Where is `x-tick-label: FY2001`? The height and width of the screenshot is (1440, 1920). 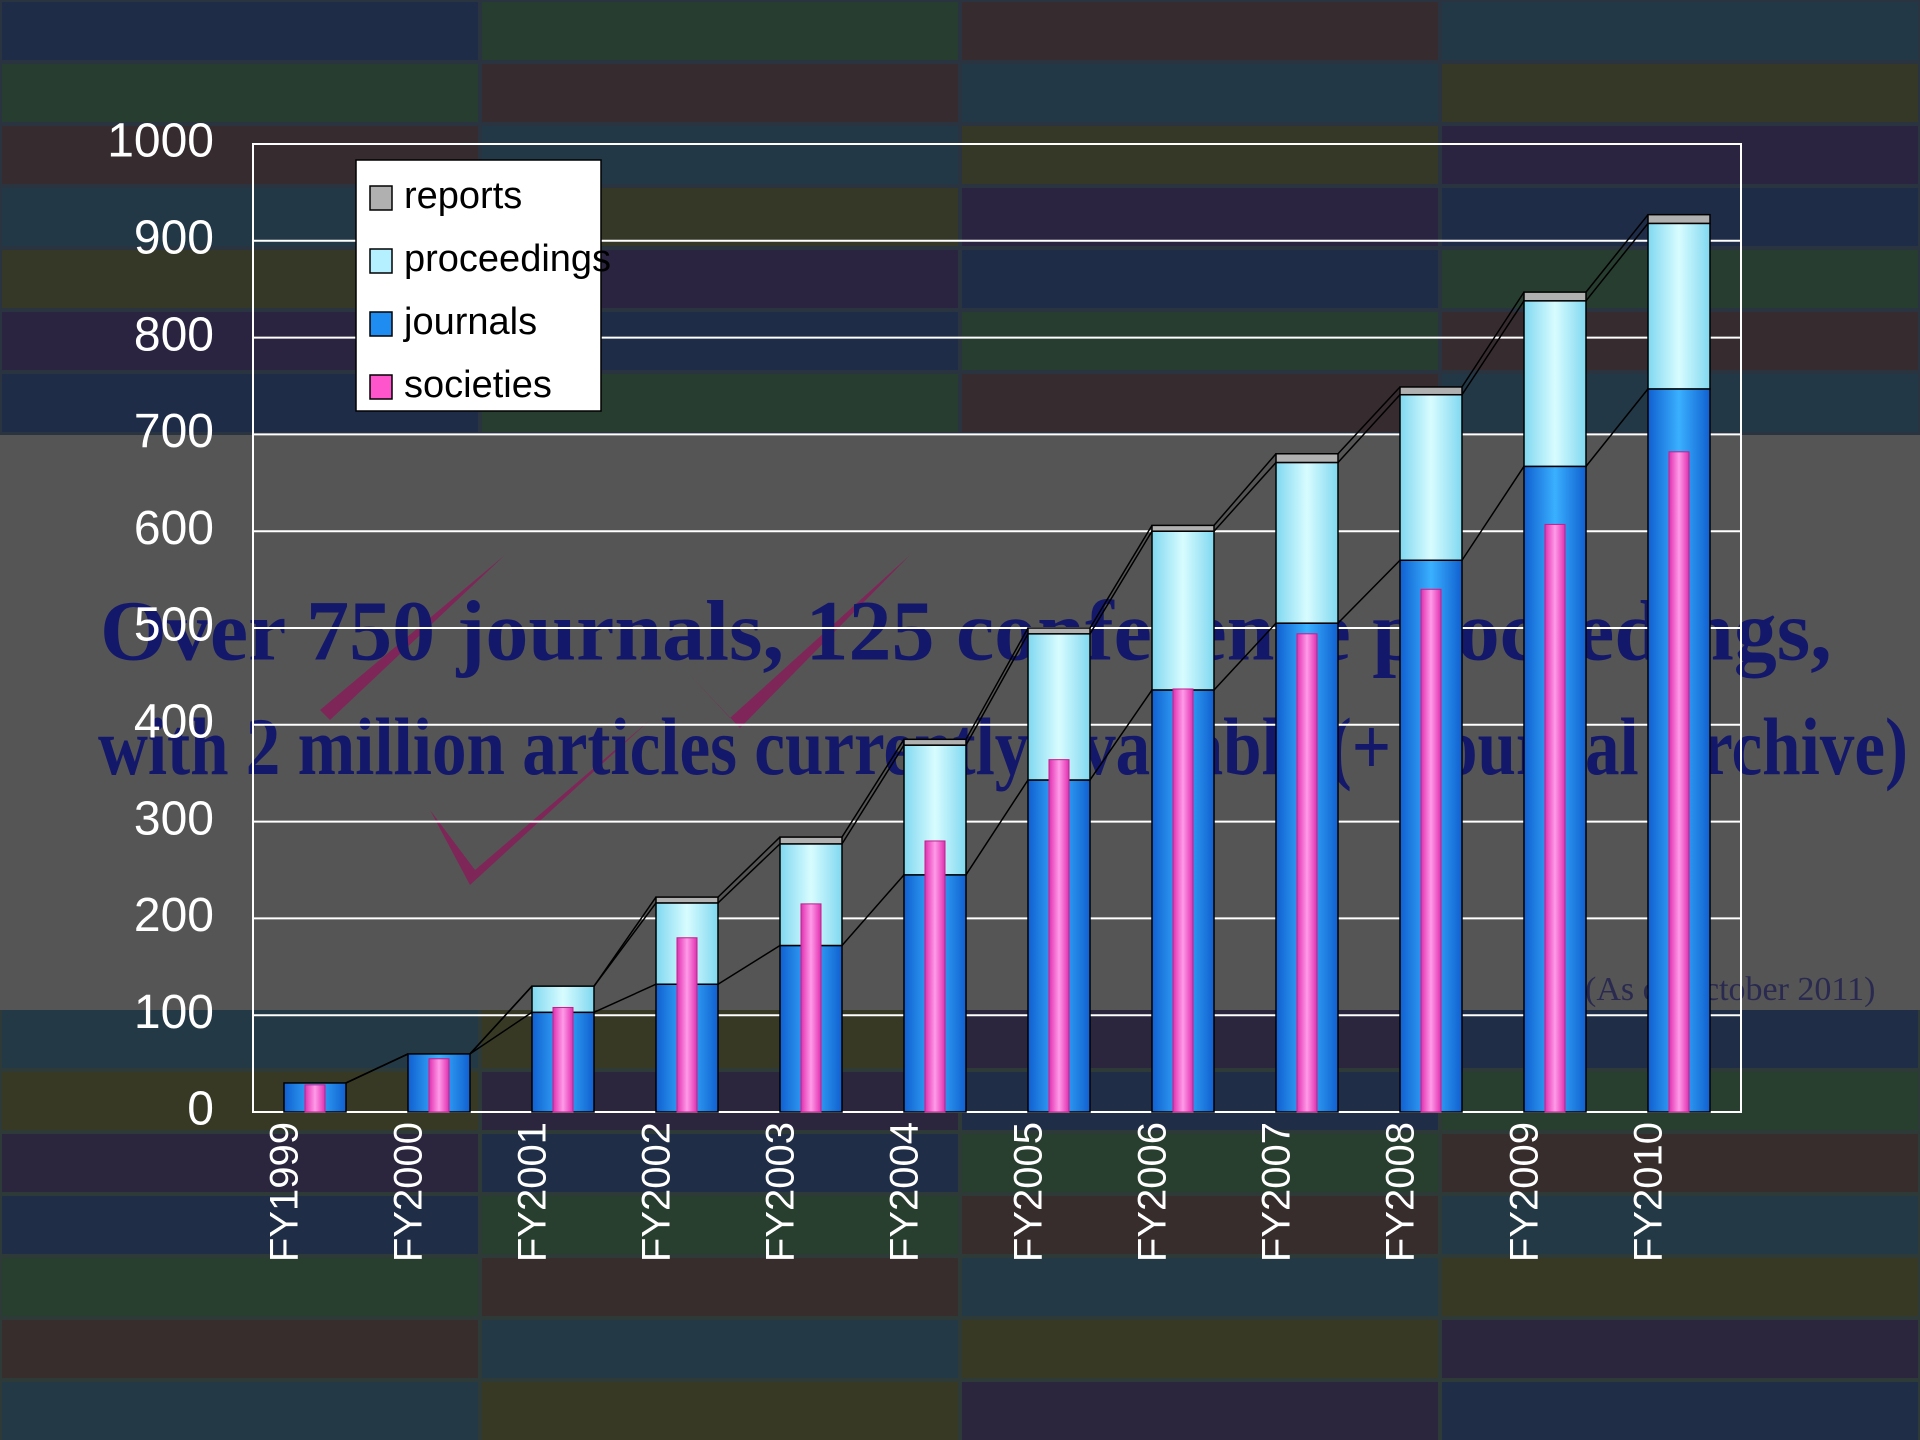 x-tick-label: FY2001 is located at coordinates (533, 1192).